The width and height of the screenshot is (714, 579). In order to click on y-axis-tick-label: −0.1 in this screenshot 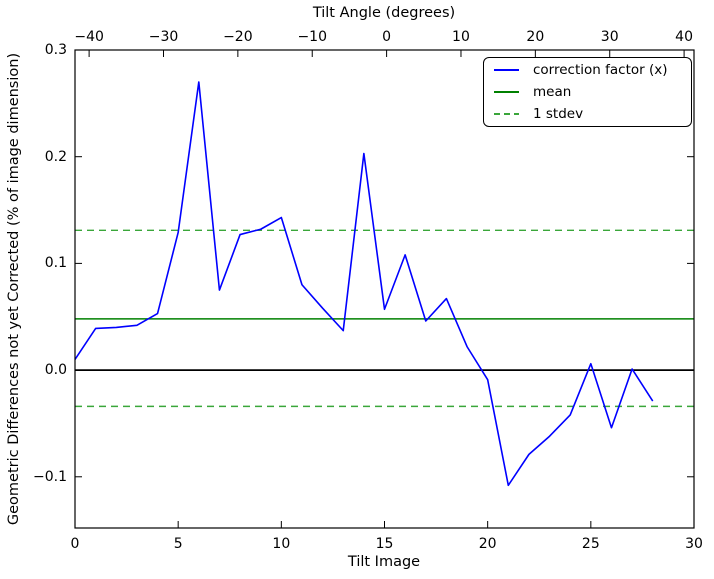, I will do `click(50, 476)`.